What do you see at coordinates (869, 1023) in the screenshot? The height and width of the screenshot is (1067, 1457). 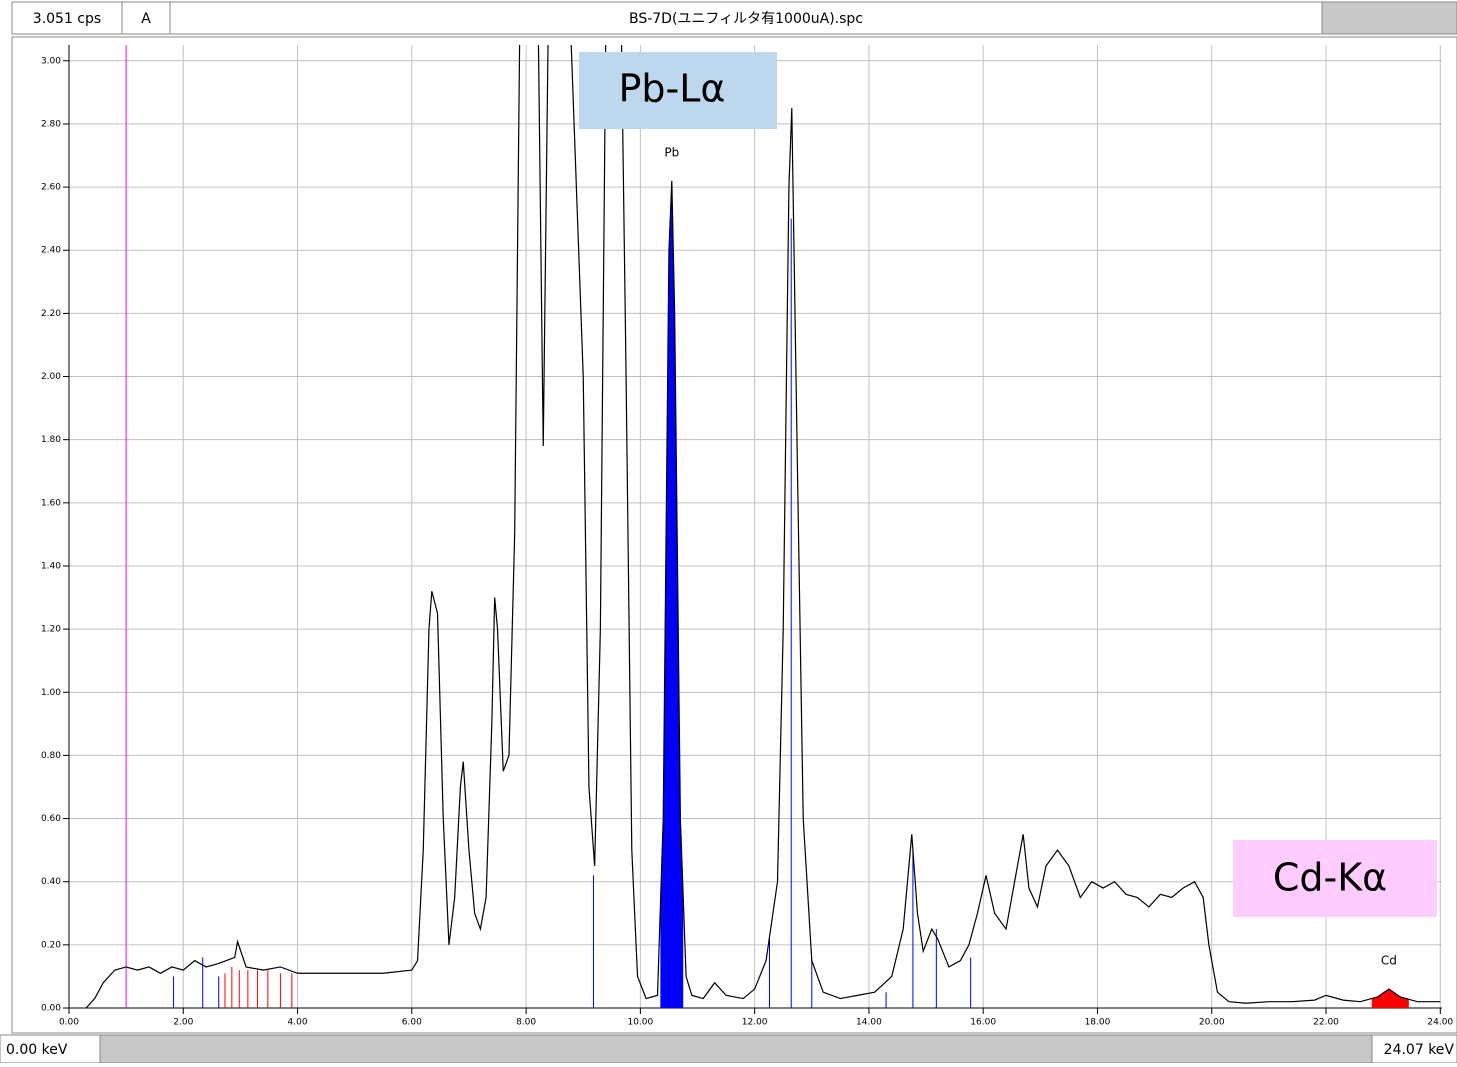 I see `x-tick-label: 14.00` at bounding box center [869, 1023].